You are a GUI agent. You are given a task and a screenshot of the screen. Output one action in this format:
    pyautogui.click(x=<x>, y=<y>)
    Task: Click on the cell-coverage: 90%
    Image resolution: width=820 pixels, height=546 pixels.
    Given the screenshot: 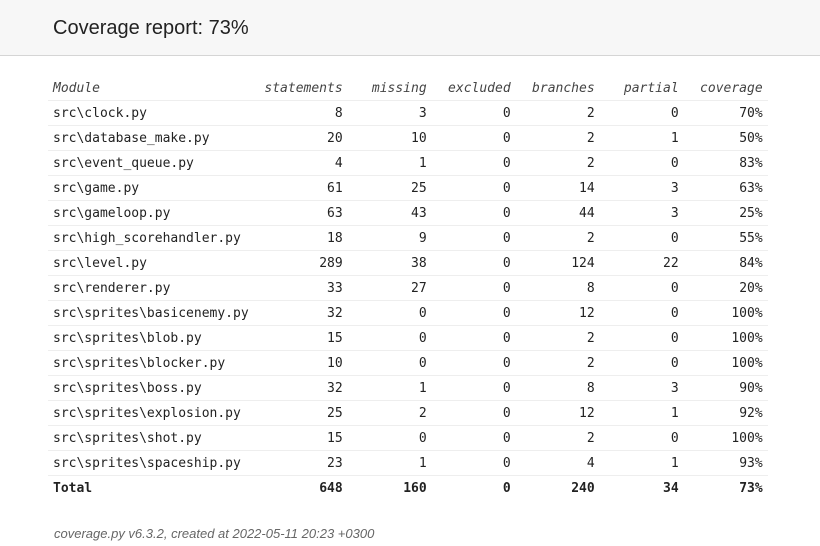 What is the action you would take?
    pyautogui.click(x=725, y=388)
    